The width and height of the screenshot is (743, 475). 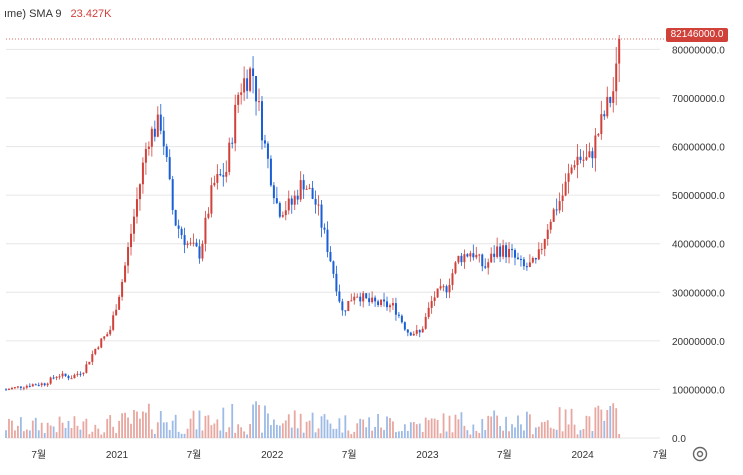 What do you see at coordinates (427, 455) in the screenshot?
I see `x-tick-label: 2023` at bounding box center [427, 455].